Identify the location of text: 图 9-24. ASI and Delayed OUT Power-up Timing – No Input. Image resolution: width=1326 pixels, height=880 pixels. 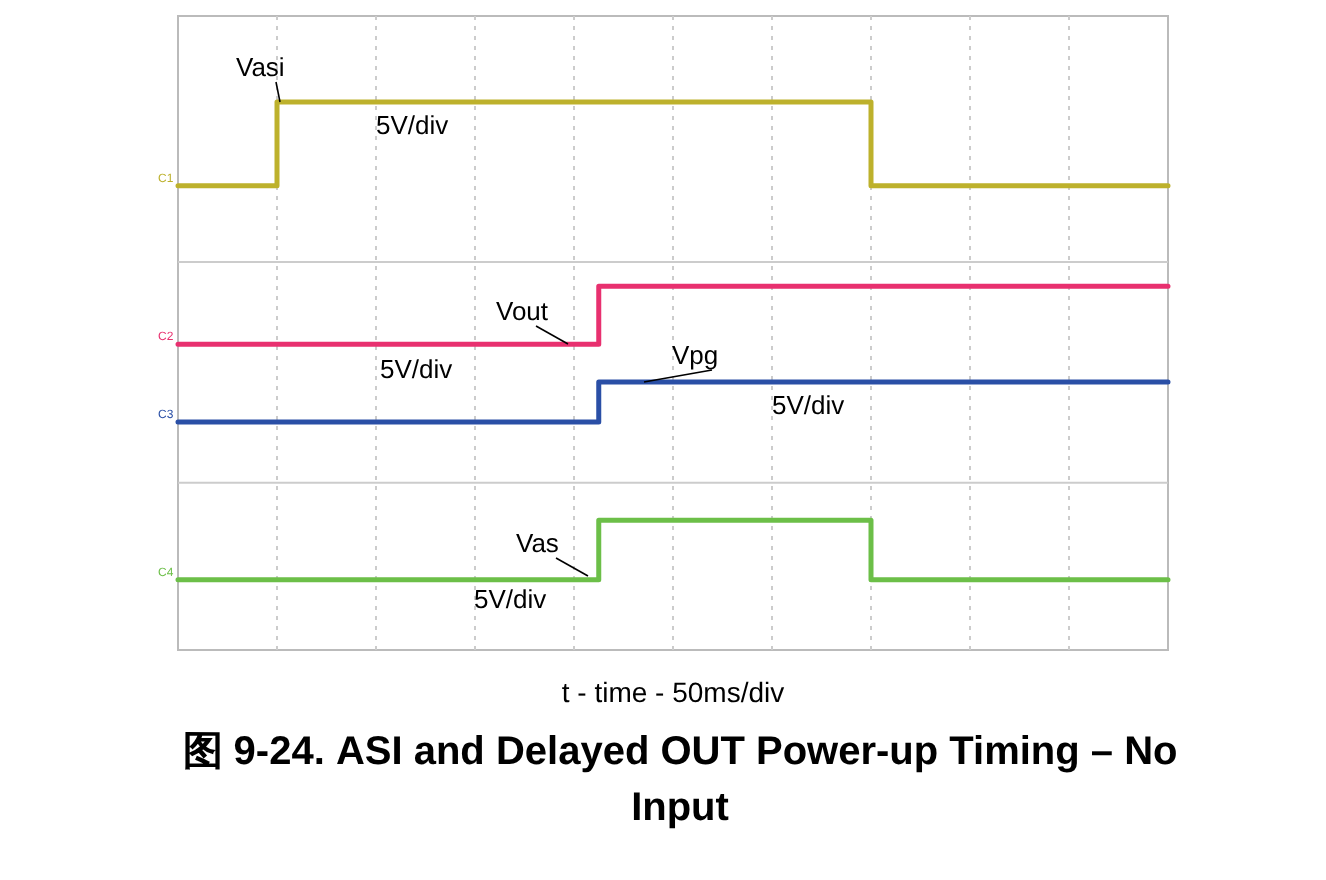
(680, 781).